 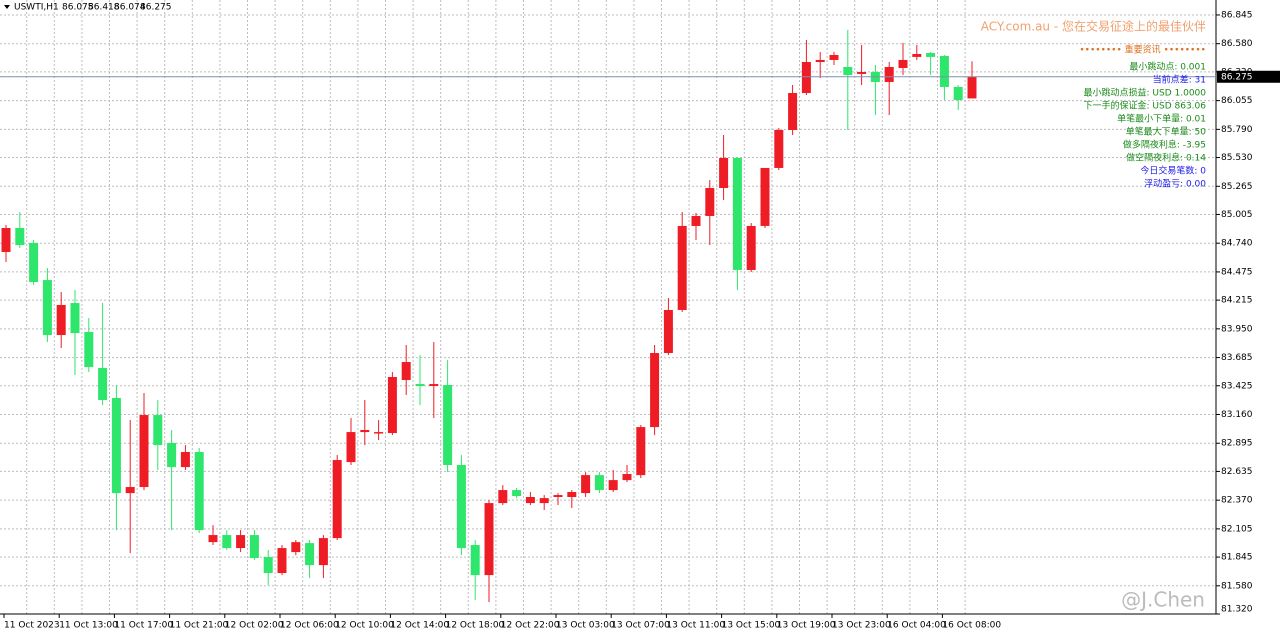 I want to click on info-line: 单笔最大下单量: 50, so click(x=1166, y=132).